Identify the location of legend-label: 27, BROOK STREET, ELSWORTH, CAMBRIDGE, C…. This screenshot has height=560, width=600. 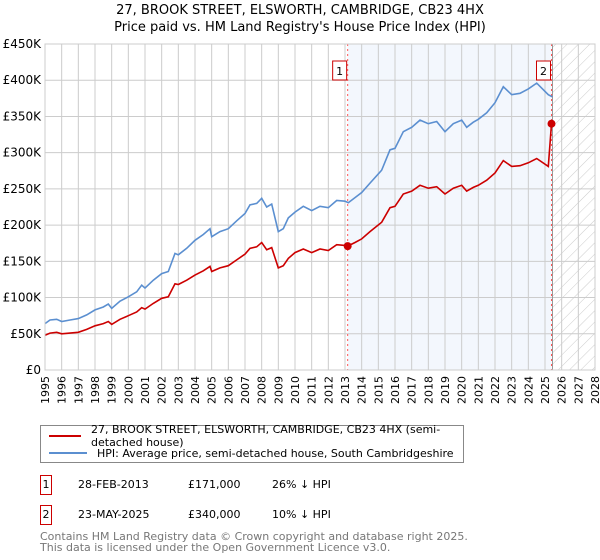
(266, 436).